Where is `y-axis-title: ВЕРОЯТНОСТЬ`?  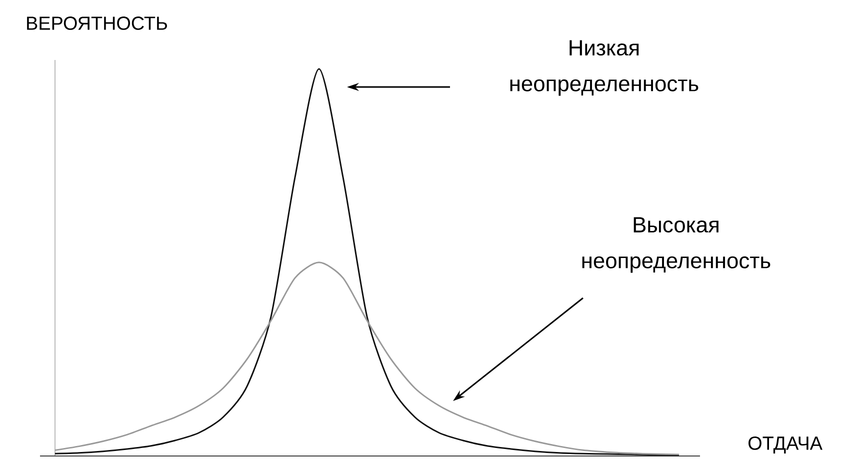 y-axis-title: ВЕРОЯТНОСТЬ is located at coordinates (97, 23).